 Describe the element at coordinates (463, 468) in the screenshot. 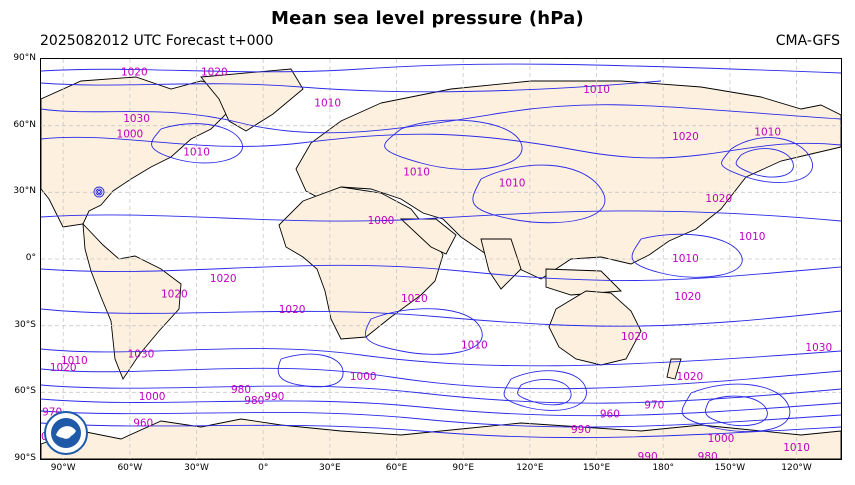

I see `longitude-tick-label: 90°E` at that location.